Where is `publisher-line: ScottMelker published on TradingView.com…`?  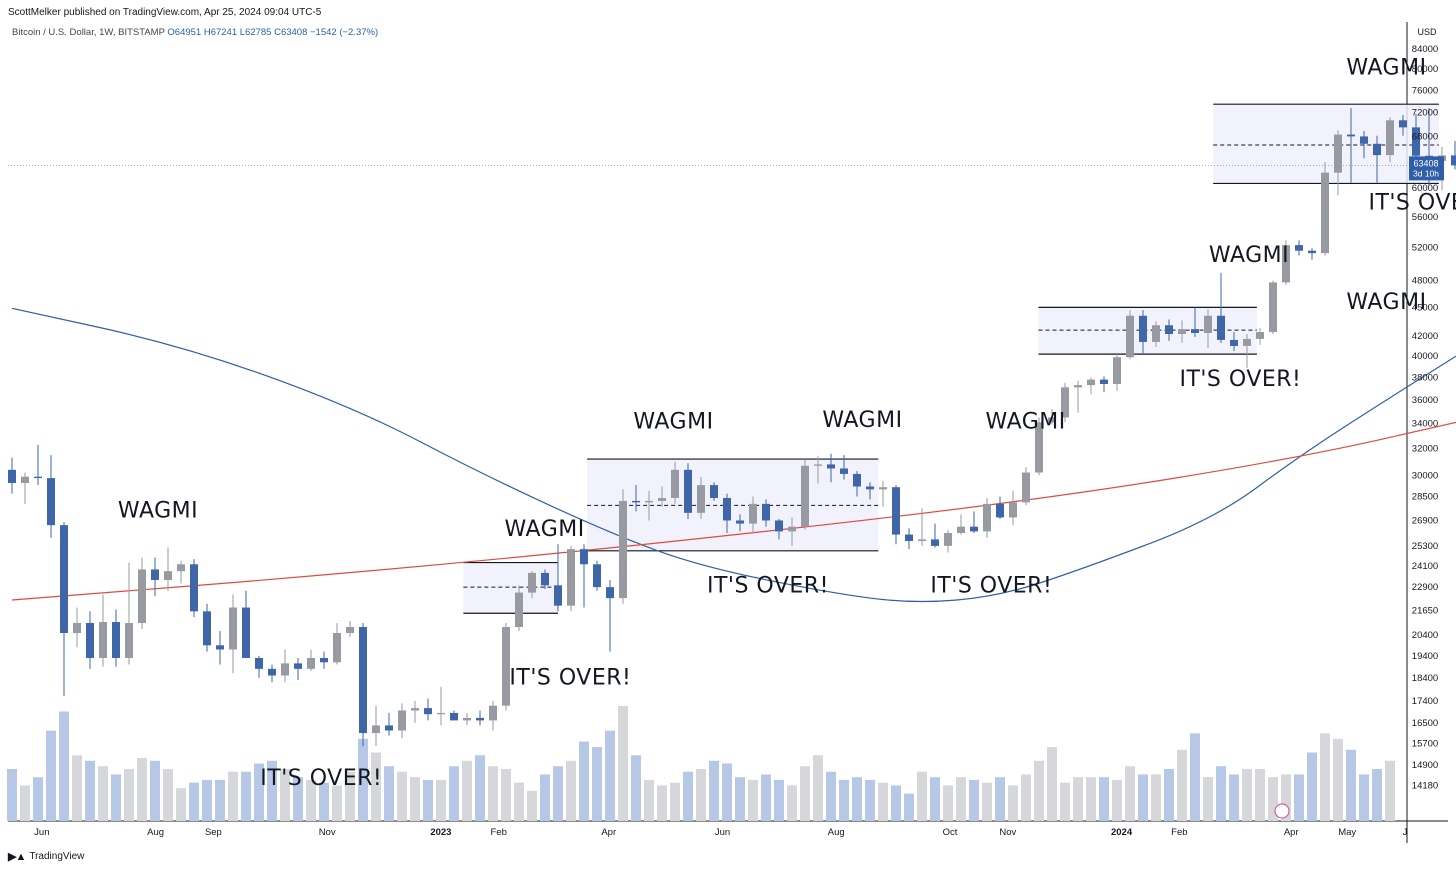
publisher-line: ScottMelker published on TradingView.com… is located at coordinates (165, 12).